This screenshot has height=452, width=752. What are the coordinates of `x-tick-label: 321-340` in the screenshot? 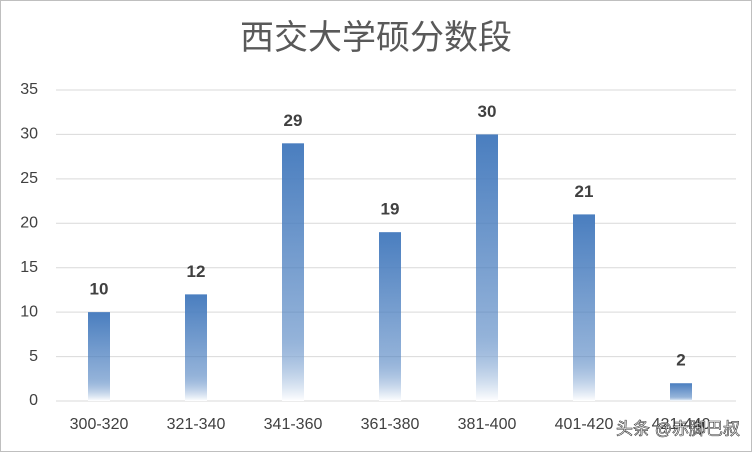 It's located at (196, 424).